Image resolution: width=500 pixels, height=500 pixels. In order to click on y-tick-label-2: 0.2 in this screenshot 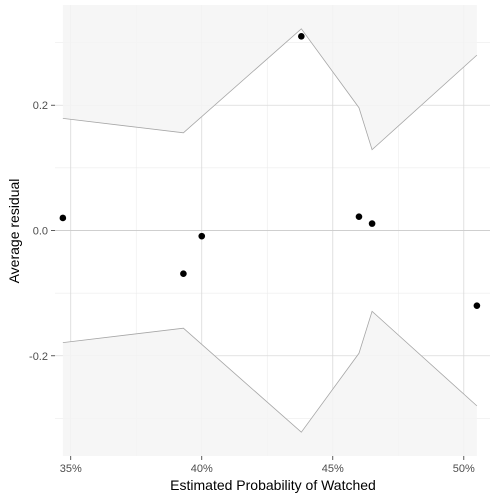, I will do `click(40, 106)`.